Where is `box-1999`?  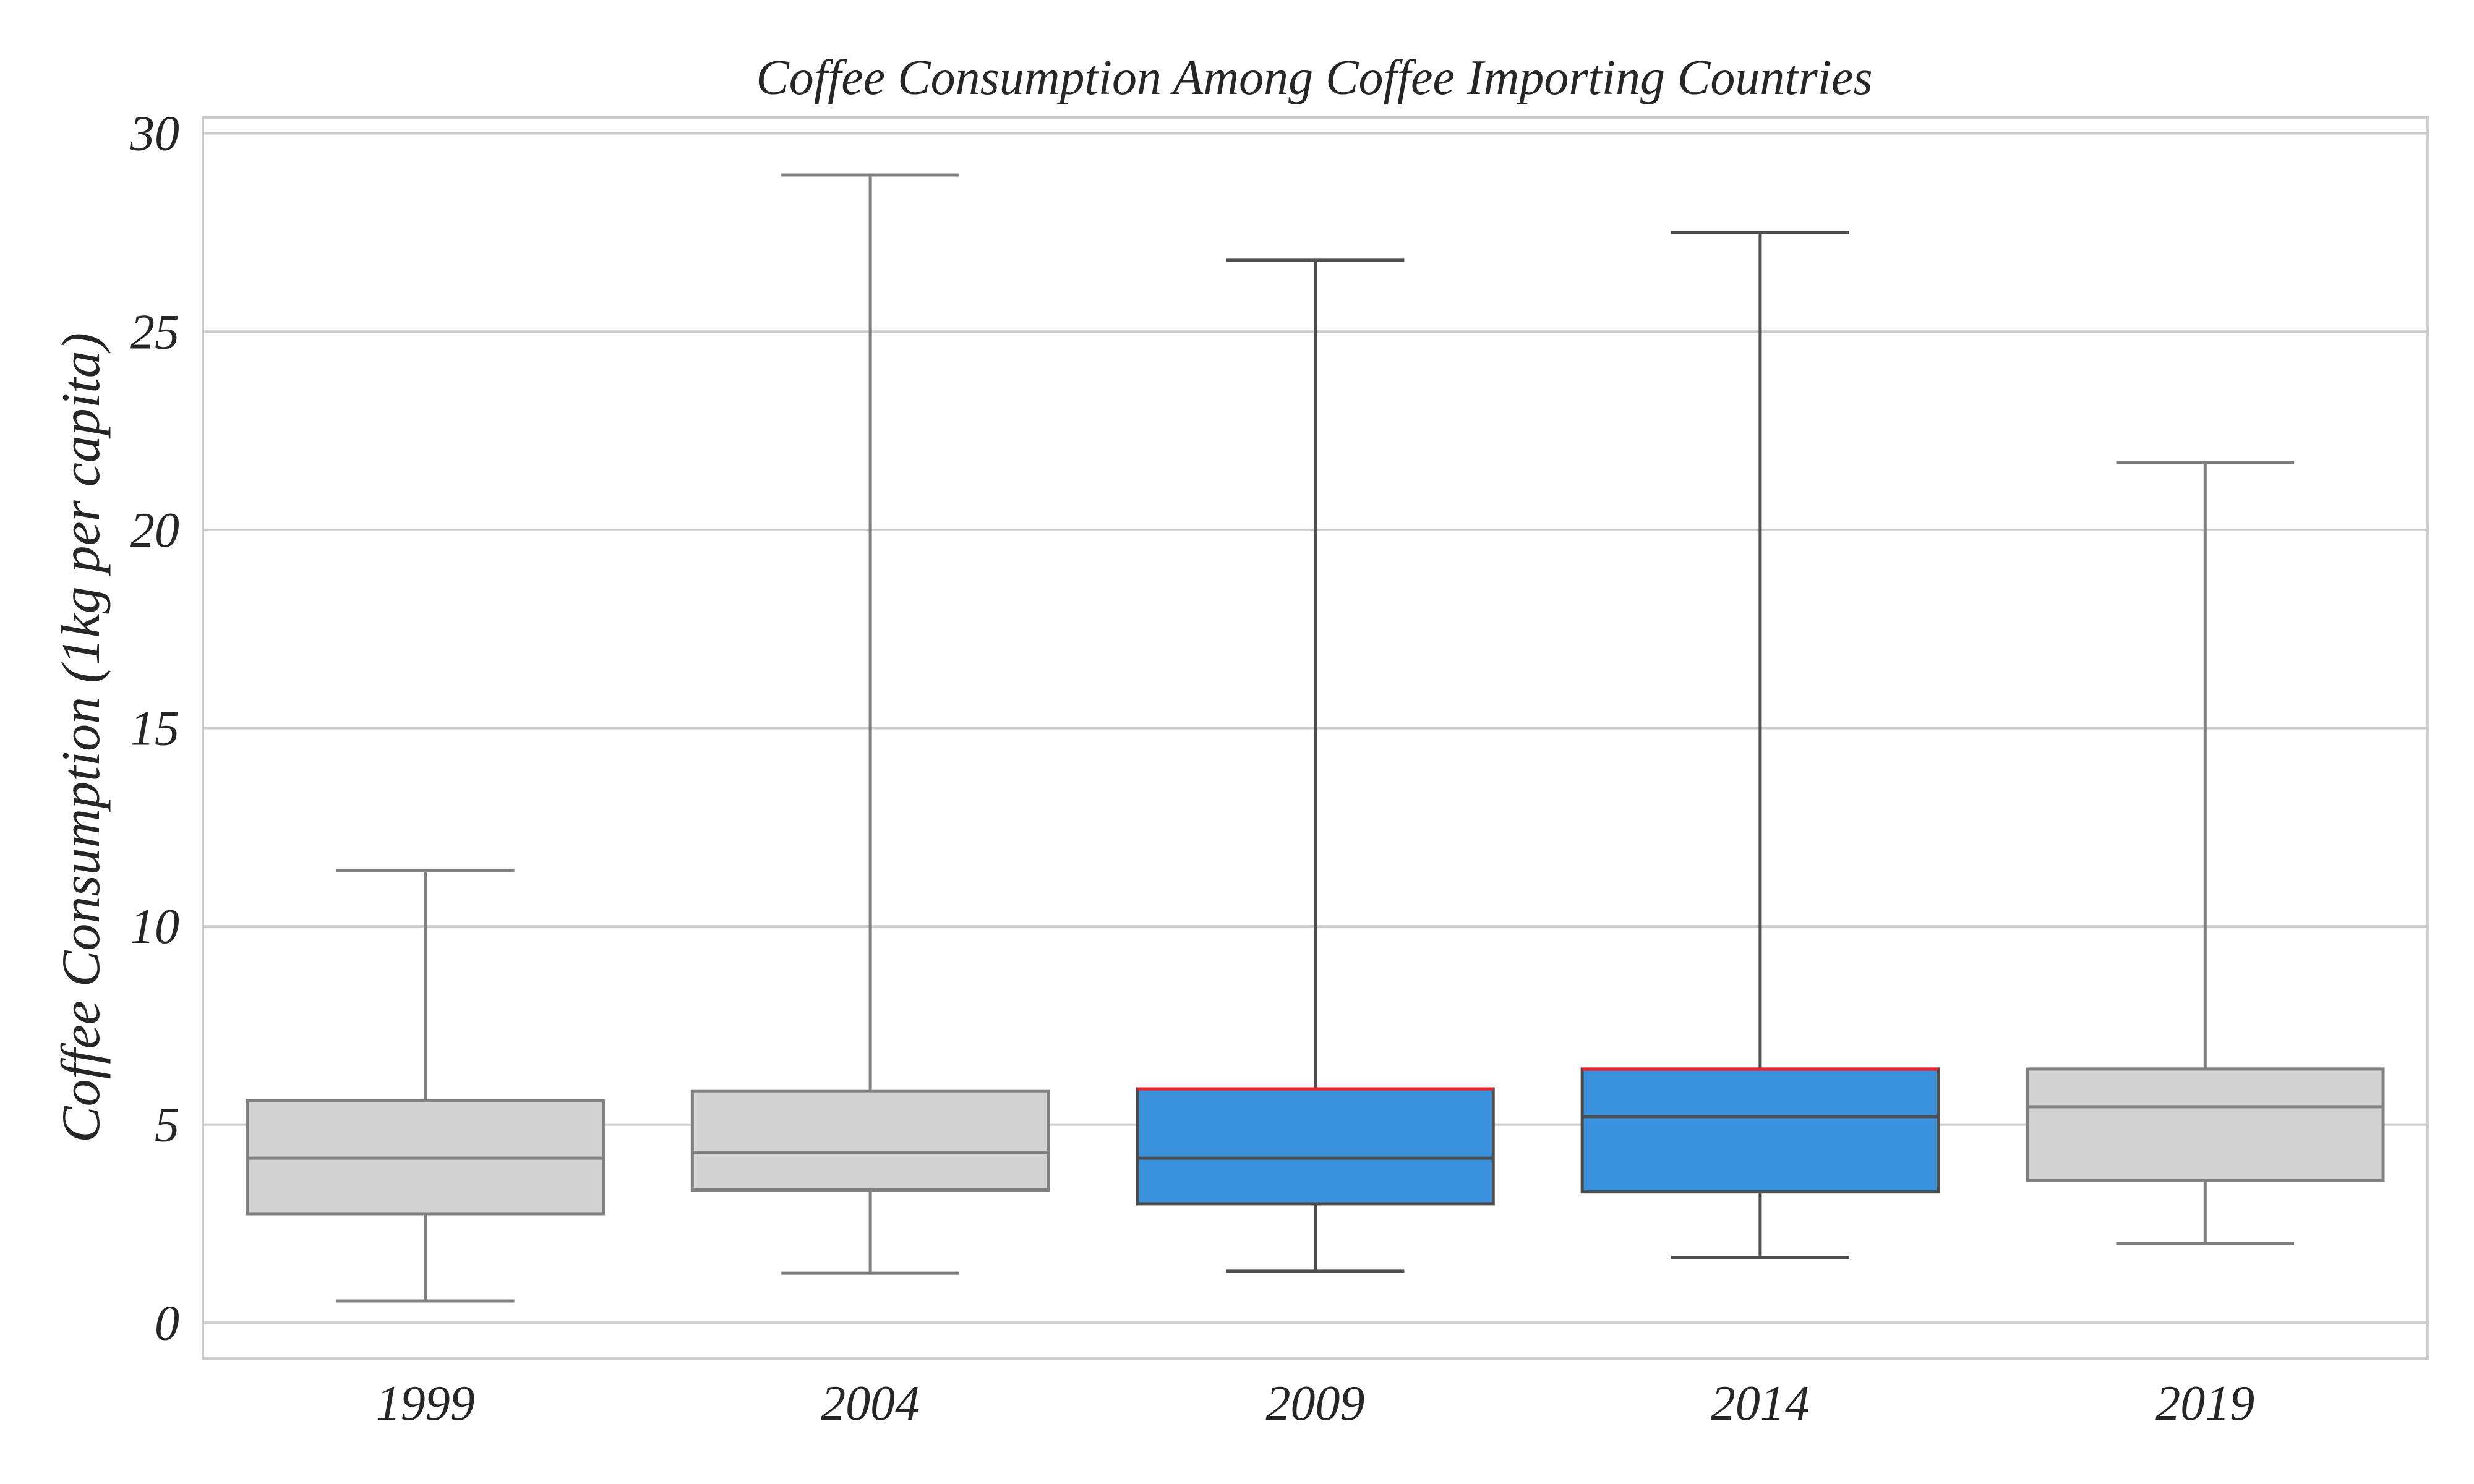
box-1999 is located at coordinates (425, 1086).